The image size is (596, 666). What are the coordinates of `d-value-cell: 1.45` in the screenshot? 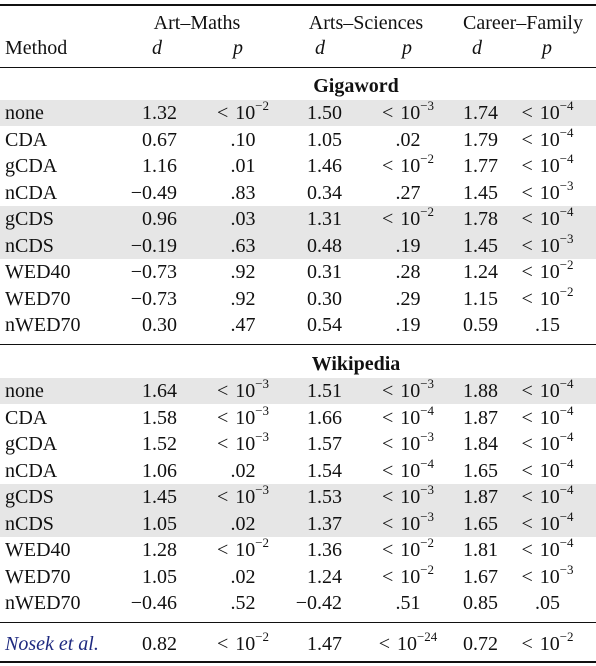 It's located at (480, 192).